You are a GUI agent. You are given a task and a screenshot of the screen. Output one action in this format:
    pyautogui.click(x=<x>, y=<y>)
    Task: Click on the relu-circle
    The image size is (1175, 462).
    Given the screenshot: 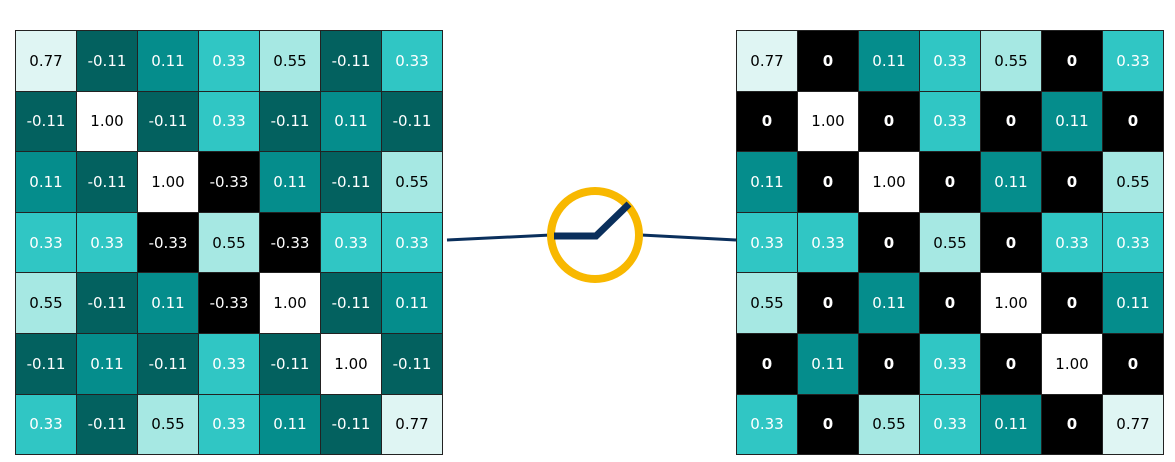 What is the action you would take?
    pyautogui.click(x=595, y=235)
    